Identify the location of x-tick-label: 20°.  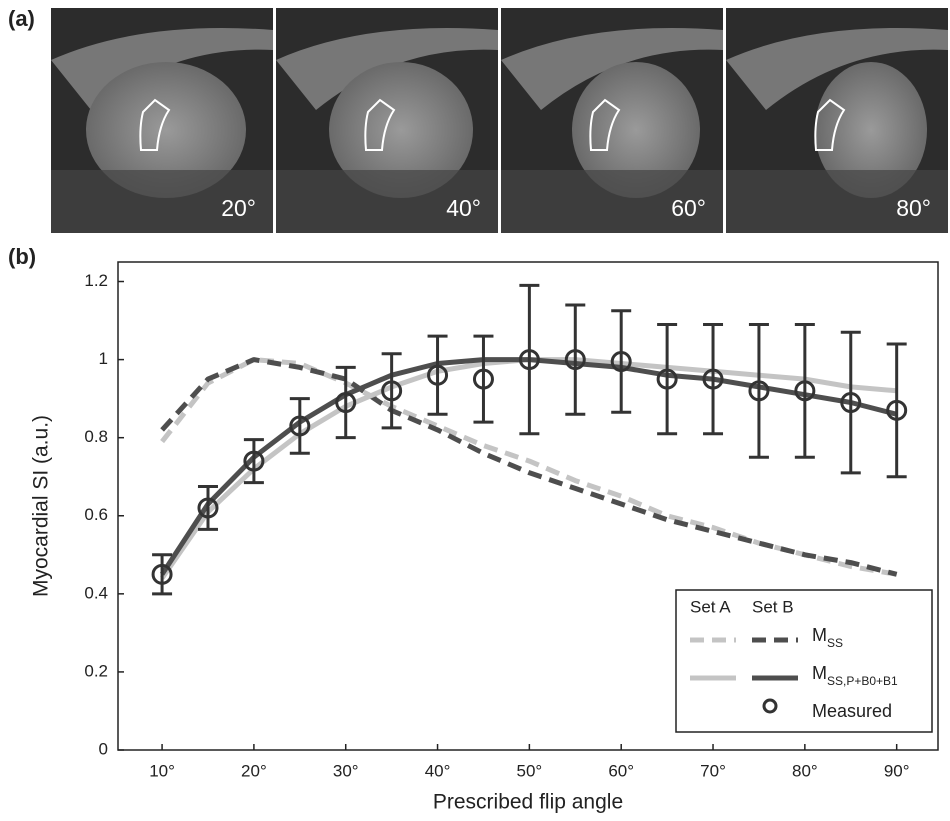
(254, 770).